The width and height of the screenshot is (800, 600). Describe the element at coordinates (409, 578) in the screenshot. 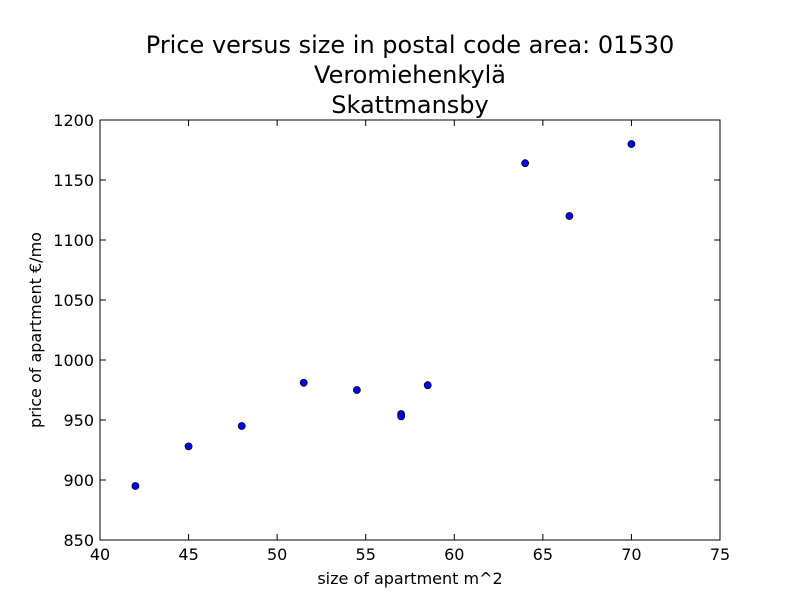

I see `x-axis-label: size of apartment m^2` at that location.